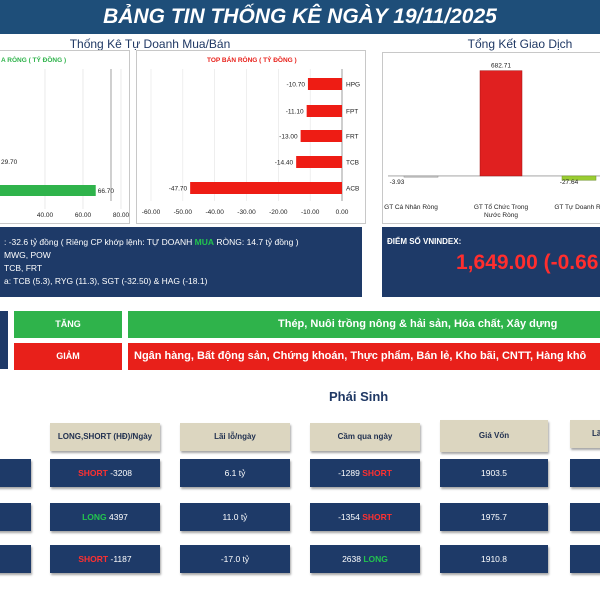  What do you see at coordinates (577, 207) in the screenshot?
I see `summary-category-label: GT Tự Doanh Ròng` at bounding box center [577, 207].